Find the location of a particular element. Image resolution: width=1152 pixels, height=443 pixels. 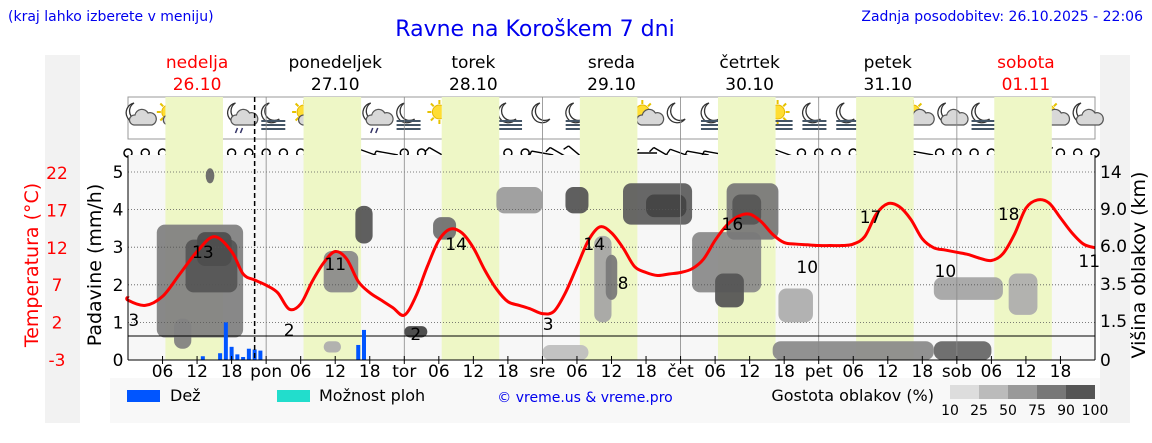

menu-hint: (kraj lahko izberete v meniju) is located at coordinates (111, 17).